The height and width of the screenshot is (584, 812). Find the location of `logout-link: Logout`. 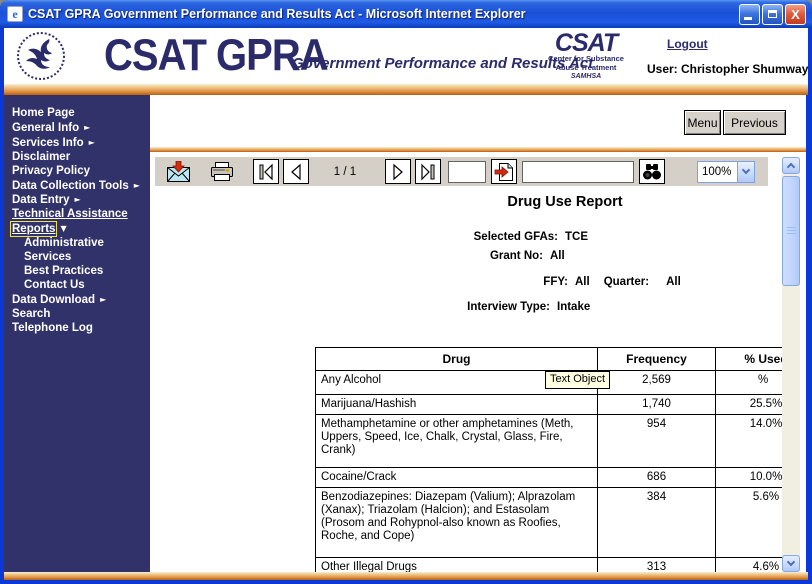

logout-link: Logout is located at coordinates (687, 44).